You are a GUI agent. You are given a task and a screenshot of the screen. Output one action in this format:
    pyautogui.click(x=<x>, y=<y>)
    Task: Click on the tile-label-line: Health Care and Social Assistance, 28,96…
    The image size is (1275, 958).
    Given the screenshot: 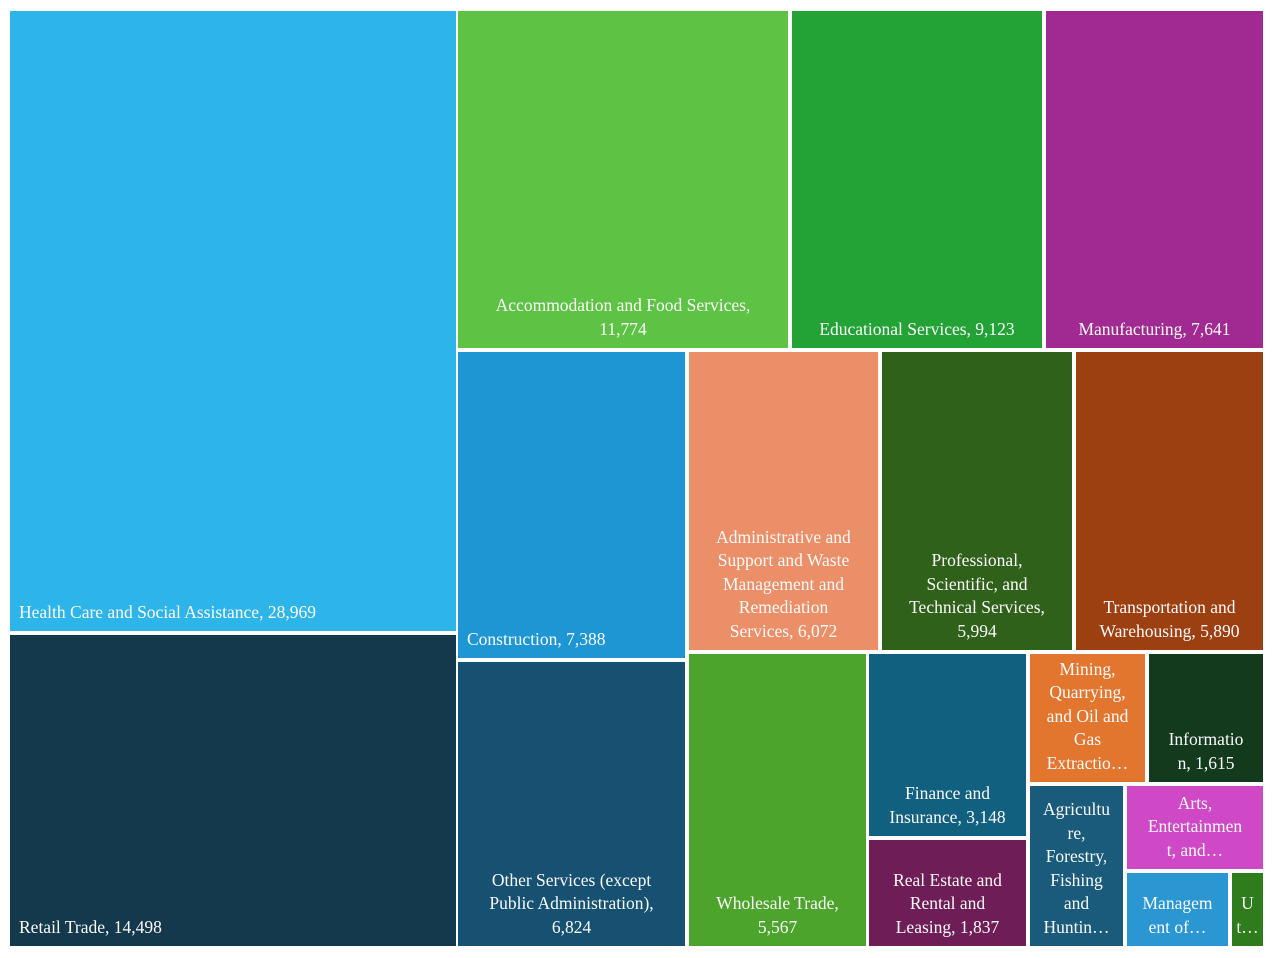 What is the action you would take?
    pyautogui.click(x=167, y=611)
    